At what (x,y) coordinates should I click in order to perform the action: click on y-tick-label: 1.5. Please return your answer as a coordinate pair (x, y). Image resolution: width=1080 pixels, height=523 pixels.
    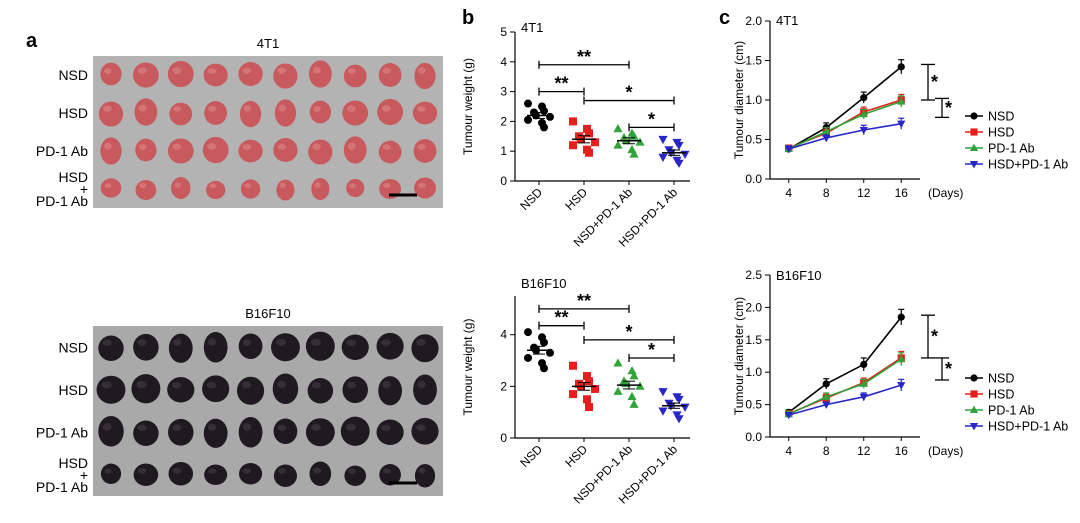
    Looking at the image, I should click on (753, 340).